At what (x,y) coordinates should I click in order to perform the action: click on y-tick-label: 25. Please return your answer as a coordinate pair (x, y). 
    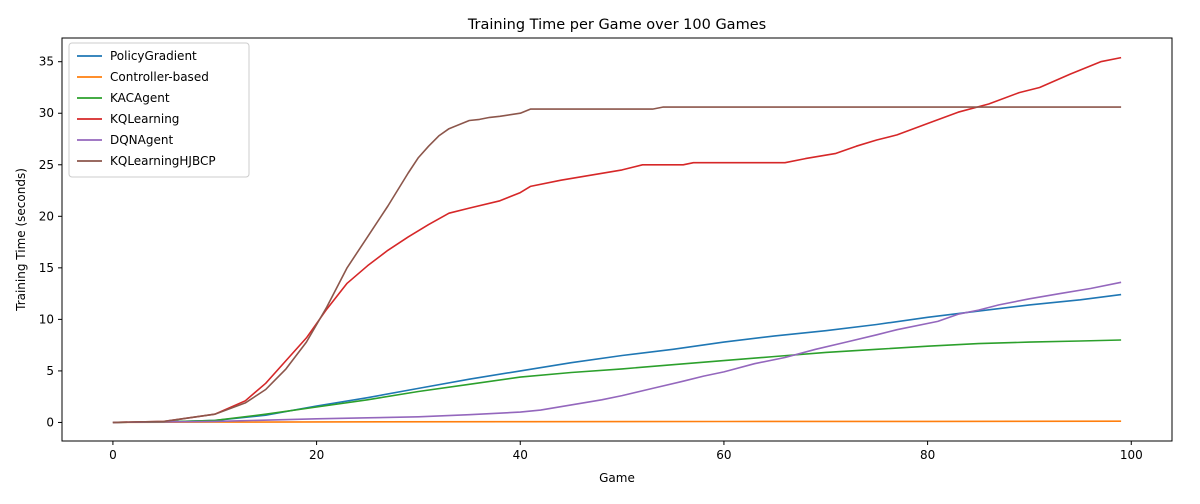
    Looking at the image, I should click on (46, 165).